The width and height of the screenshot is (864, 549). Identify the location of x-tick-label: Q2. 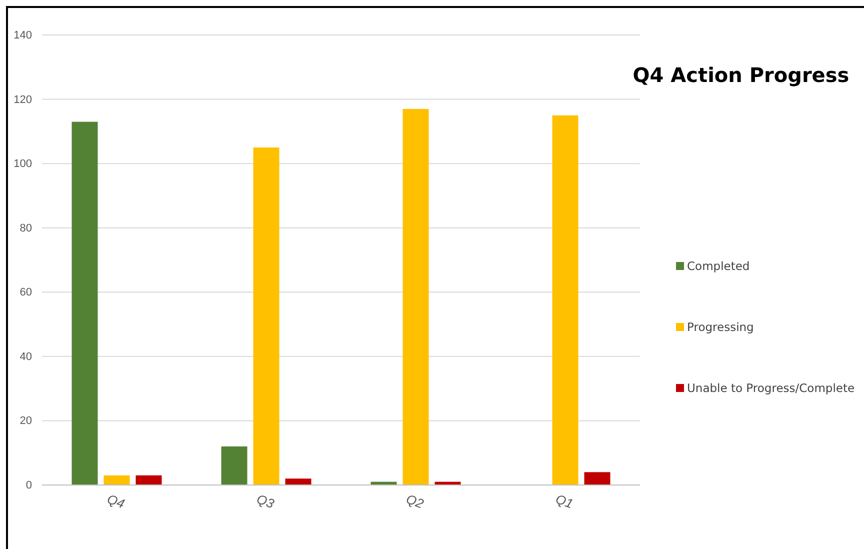
(415, 501).